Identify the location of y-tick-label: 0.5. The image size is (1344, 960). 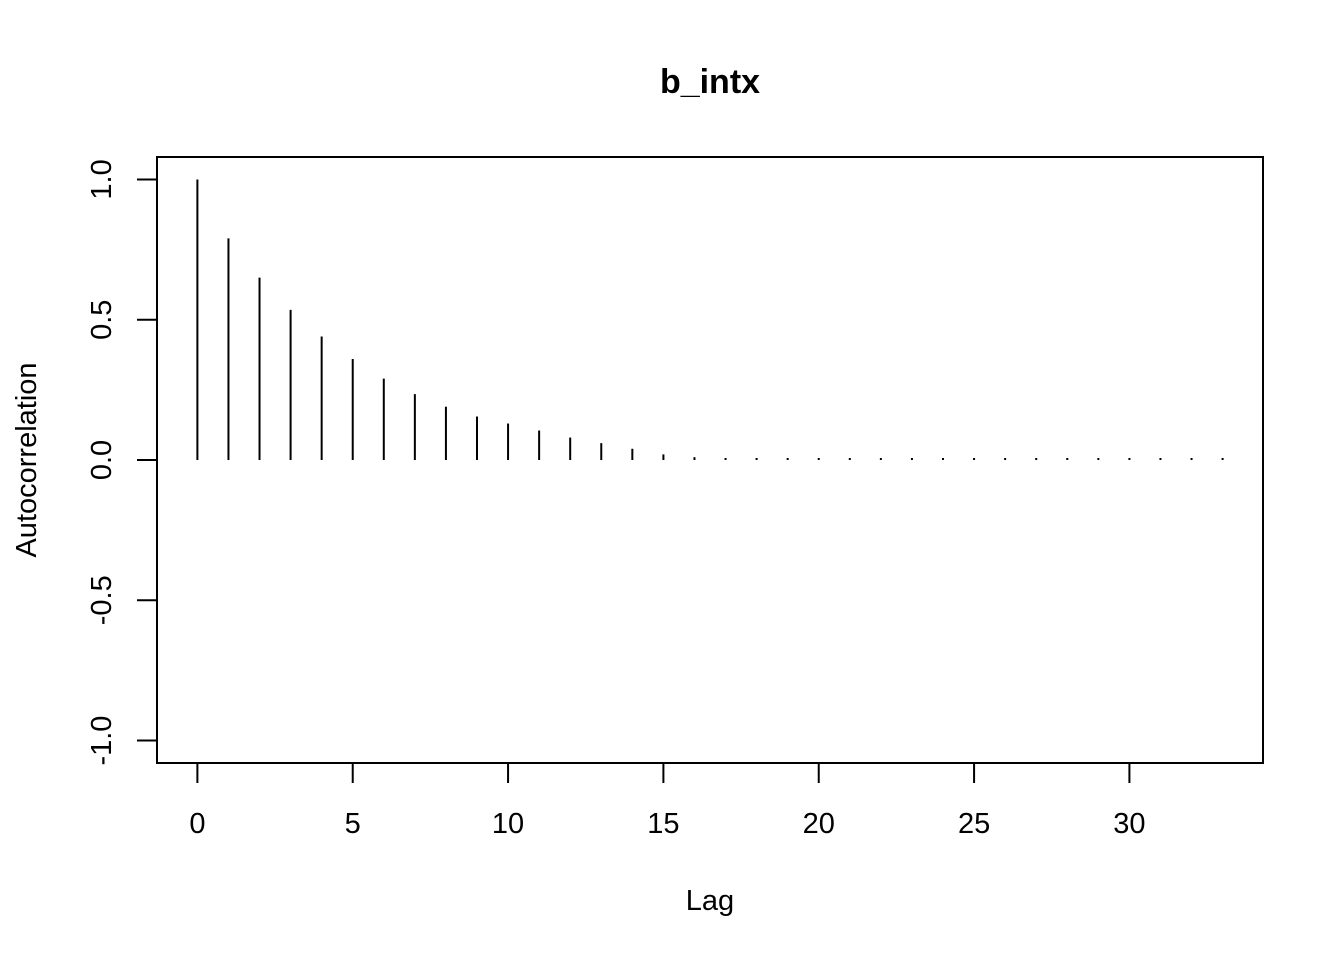
(102, 320).